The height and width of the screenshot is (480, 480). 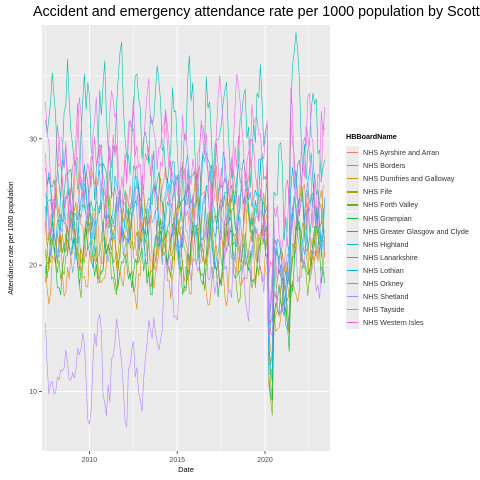 I want to click on legend-label: NHS Ayrshire and Arran, so click(x=401, y=153).